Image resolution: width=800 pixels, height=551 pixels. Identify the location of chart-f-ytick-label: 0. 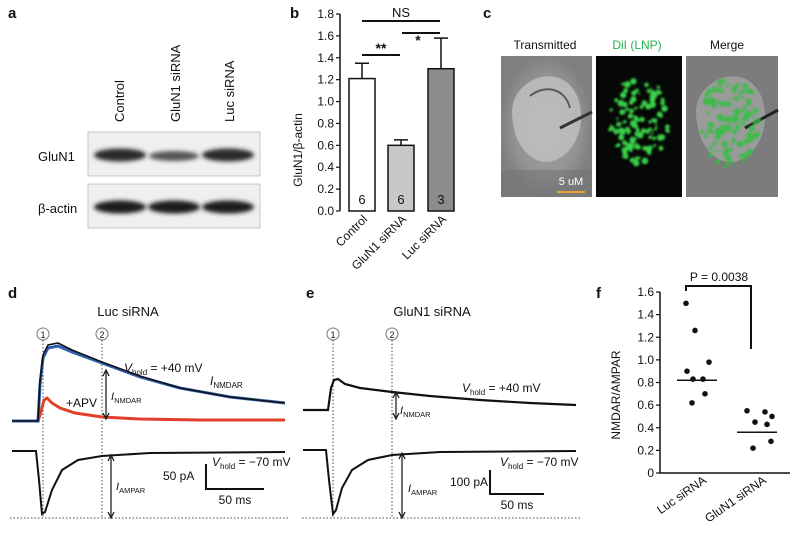
(650, 473).